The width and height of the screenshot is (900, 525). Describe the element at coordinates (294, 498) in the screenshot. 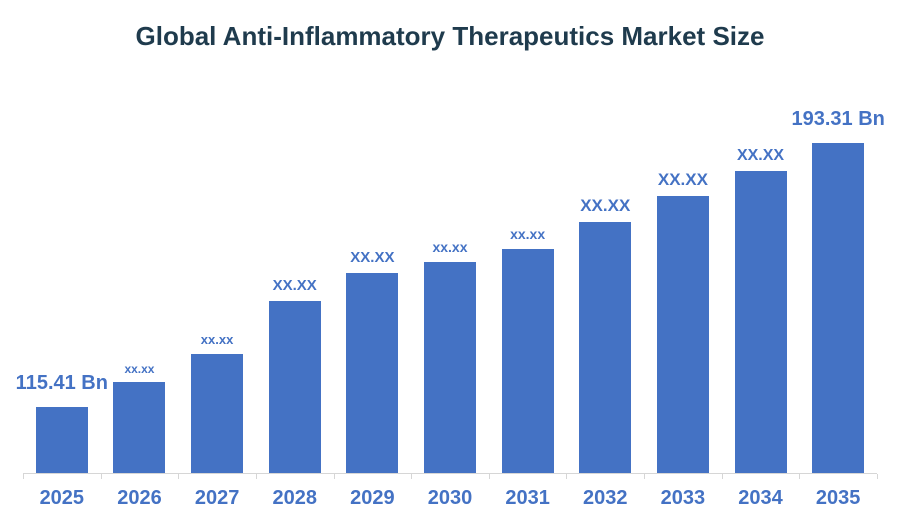

I see `x-axis-label-2028: 2028` at that location.